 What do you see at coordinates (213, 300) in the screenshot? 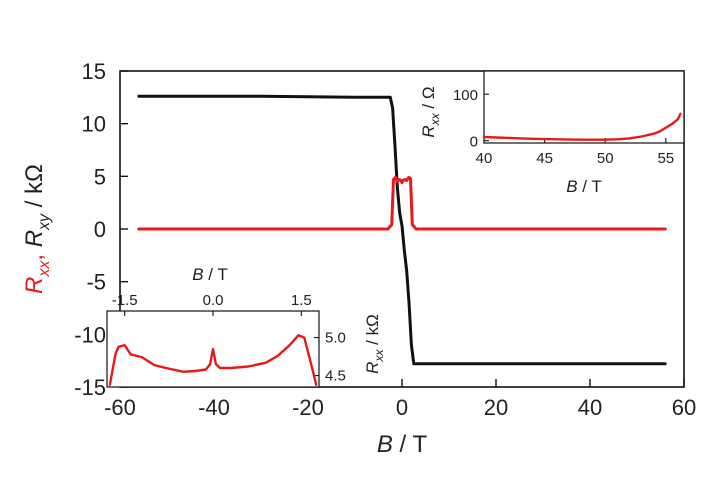
I see `inset-low-field-x-tick-label: 0.0` at bounding box center [213, 300].